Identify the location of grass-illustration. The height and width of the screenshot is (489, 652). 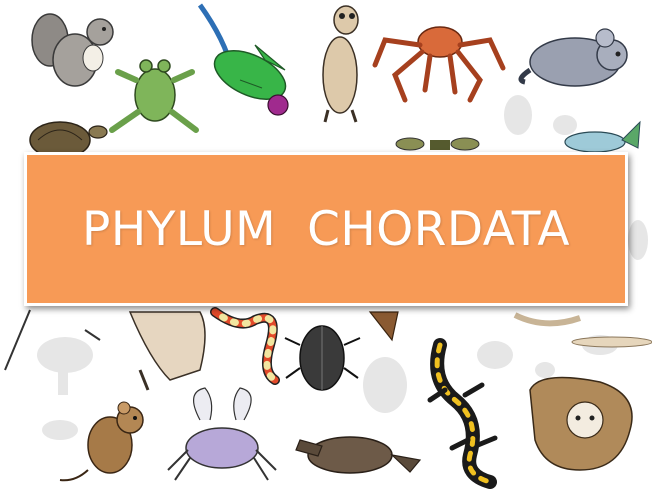
(52, 340).